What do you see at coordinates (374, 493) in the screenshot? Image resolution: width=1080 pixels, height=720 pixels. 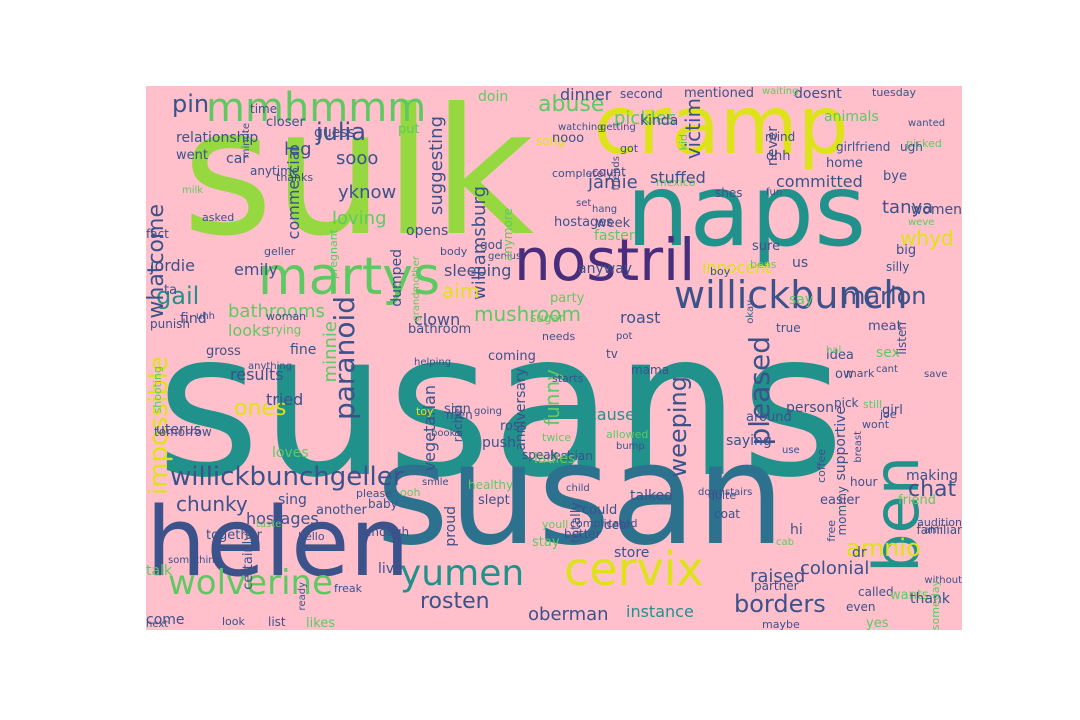 I see `word-please: please` at bounding box center [374, 493].